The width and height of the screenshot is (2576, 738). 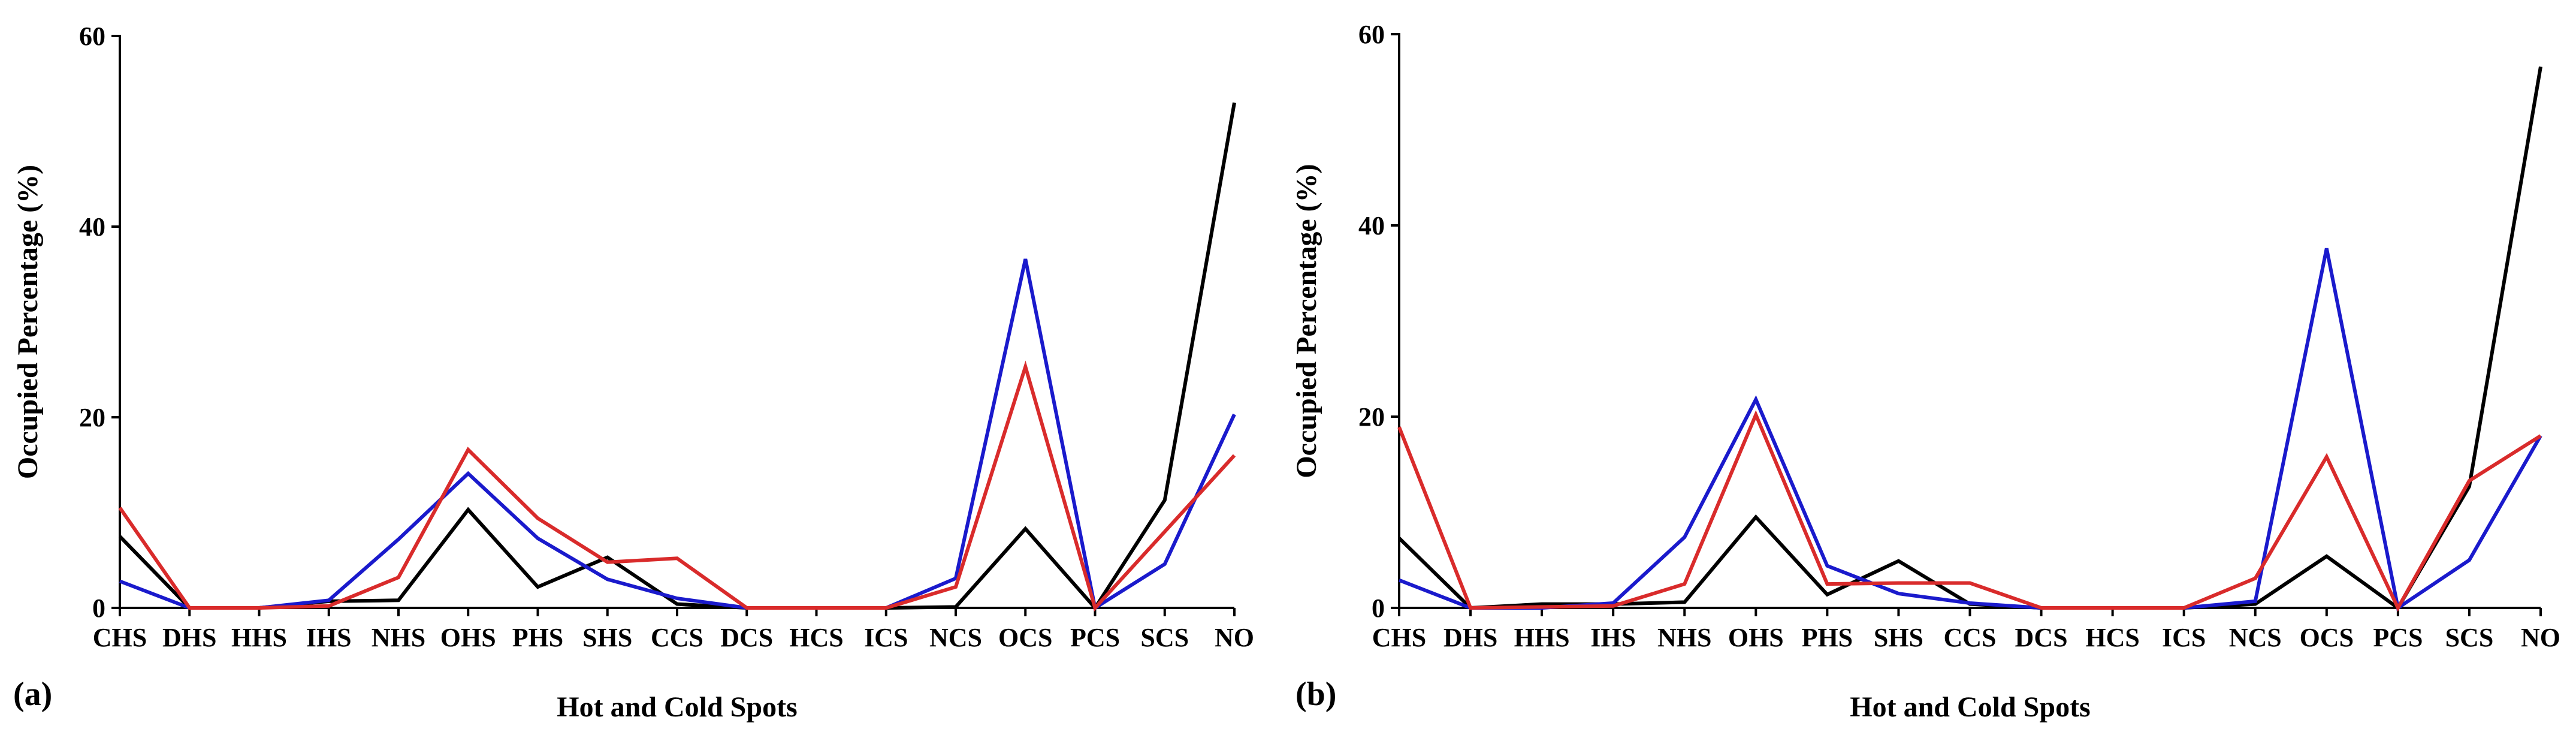 What do you see at coordinates (1316, 694) in the screenshot?
I see `panel-label: (b)` at bounding box center [1316, 694].